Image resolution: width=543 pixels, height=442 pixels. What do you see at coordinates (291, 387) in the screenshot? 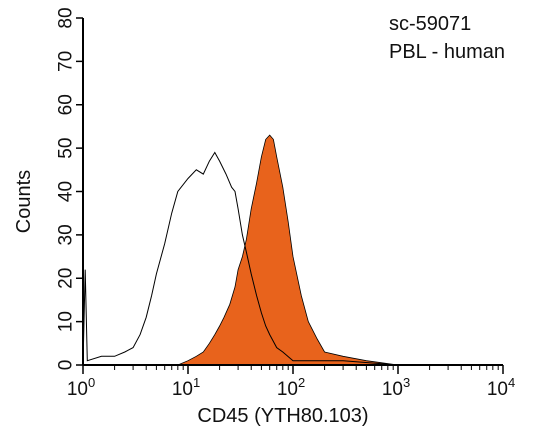
I see `x-tick-label: 10²` at bounding box center [291, 387].